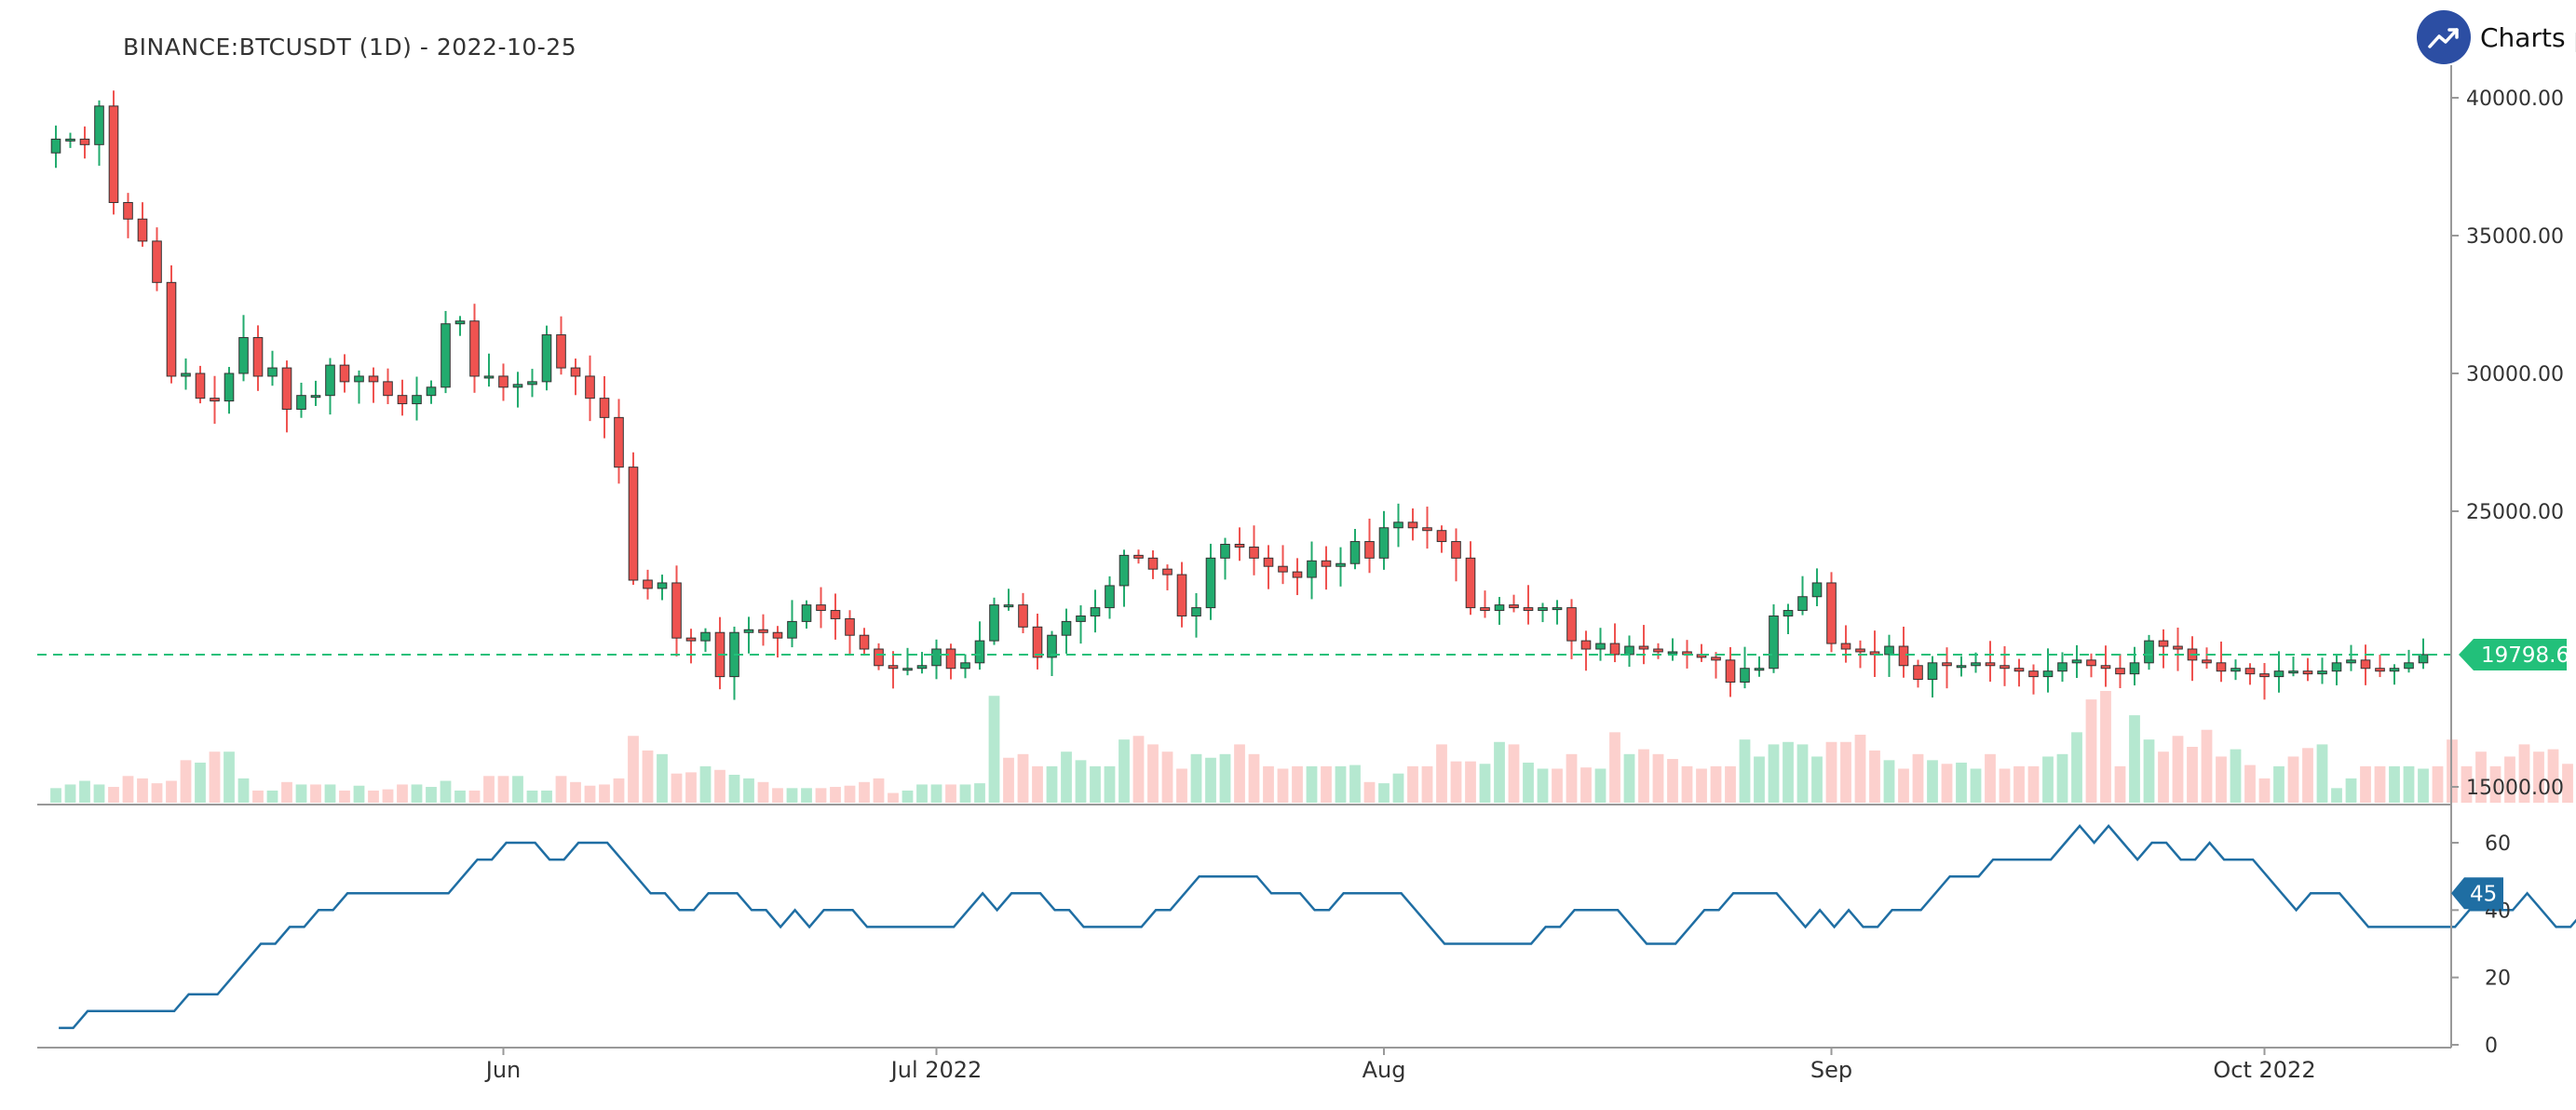 The width and height of the screenshot is (2576, 1110). What do you see at coordinates (503, 1070) in the screenshot?
I see `x-tick-label: Jun` at bounding box center [503, 1070].